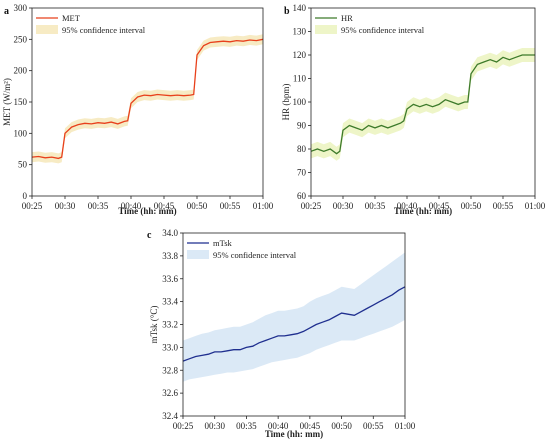 The height and width of the screenshot is (447, 550). What do you see at coordinates (286, 102) in the screenshot?
I see `y-axis-label: HR (bpm)` at bounding box center [286, 102].